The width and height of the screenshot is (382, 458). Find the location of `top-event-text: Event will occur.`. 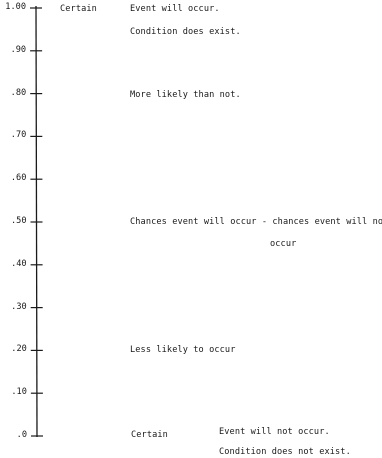

top-event-text: Event will occur. is located at coordinates (175, 9).